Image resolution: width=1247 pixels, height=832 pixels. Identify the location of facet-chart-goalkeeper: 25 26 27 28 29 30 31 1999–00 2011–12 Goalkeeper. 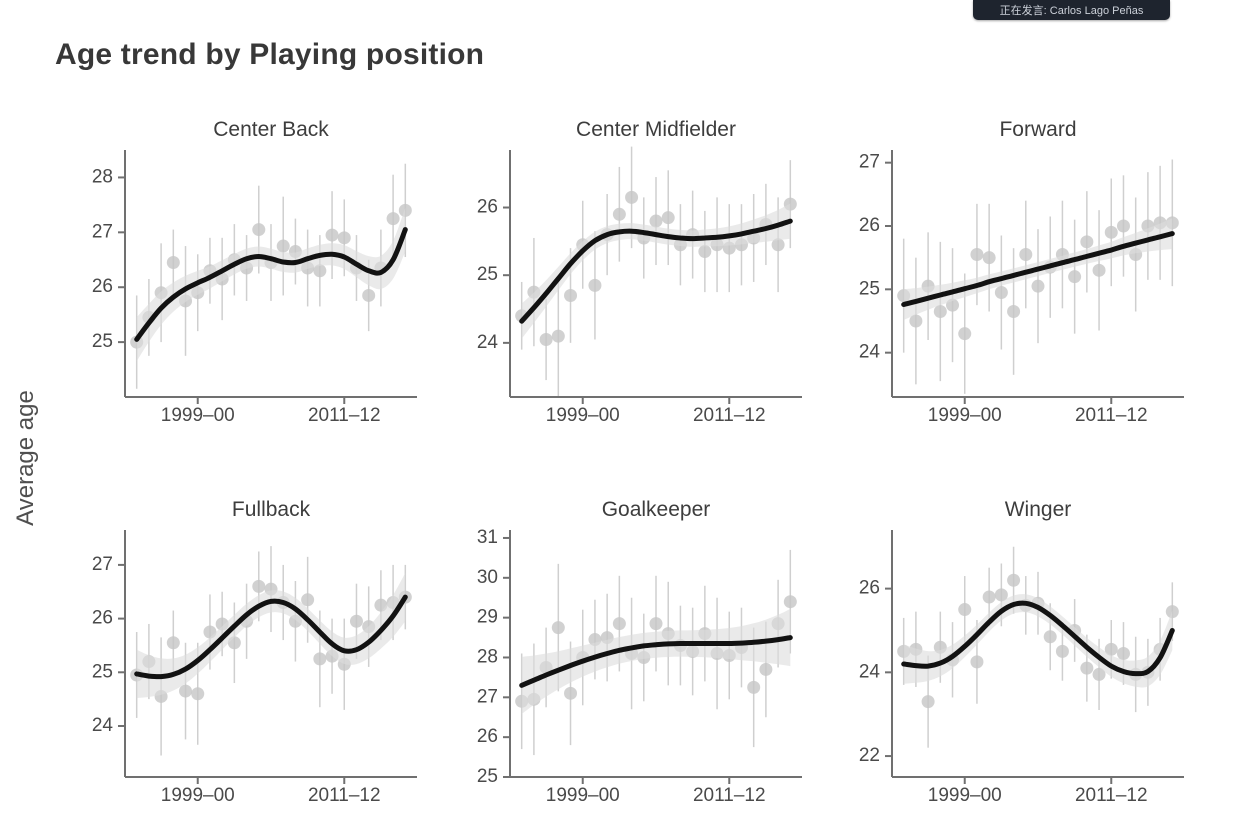
(639, 652).